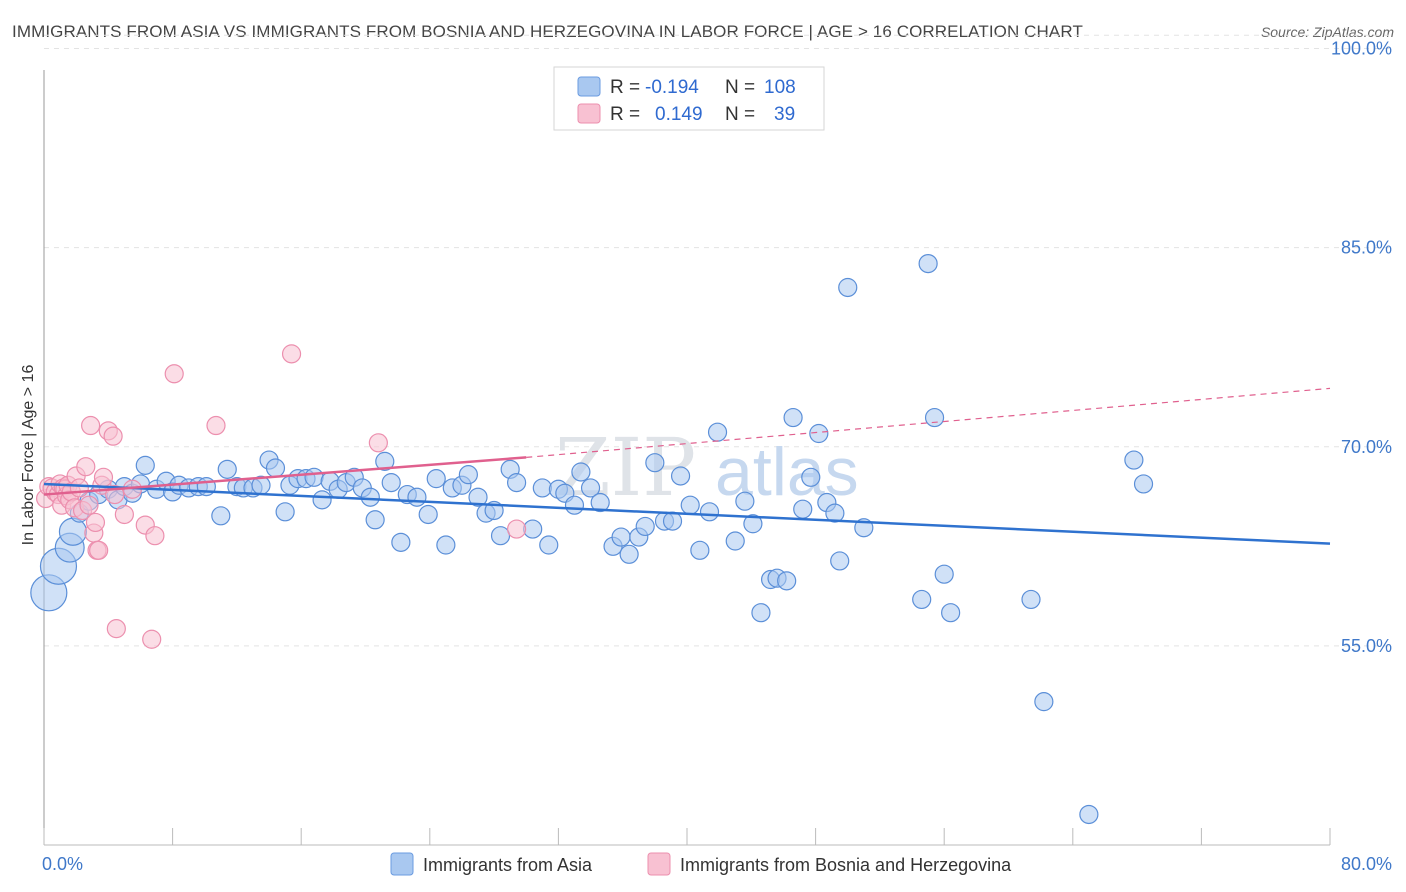 The width and height of the screenshot is (1406, 892). I want to click on correlation-legend: R = -0.194 N = 108 R = 0.149 N = 39, so click(689, 98).